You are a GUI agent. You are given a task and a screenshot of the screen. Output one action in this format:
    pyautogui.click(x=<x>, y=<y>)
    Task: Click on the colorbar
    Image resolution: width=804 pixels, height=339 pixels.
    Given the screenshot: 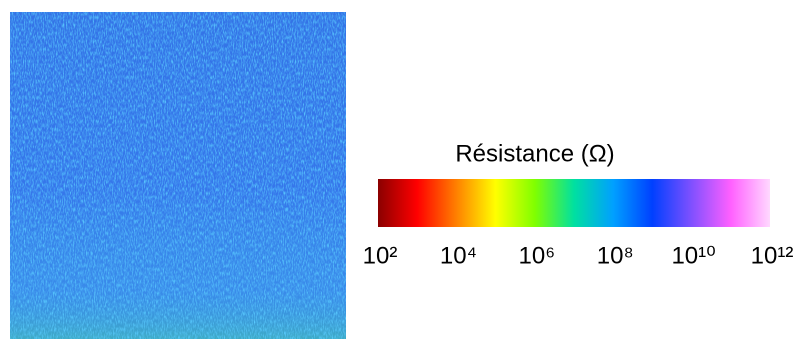 What is the action you would take?
    pyautogui.click(x=574, y=203)
    